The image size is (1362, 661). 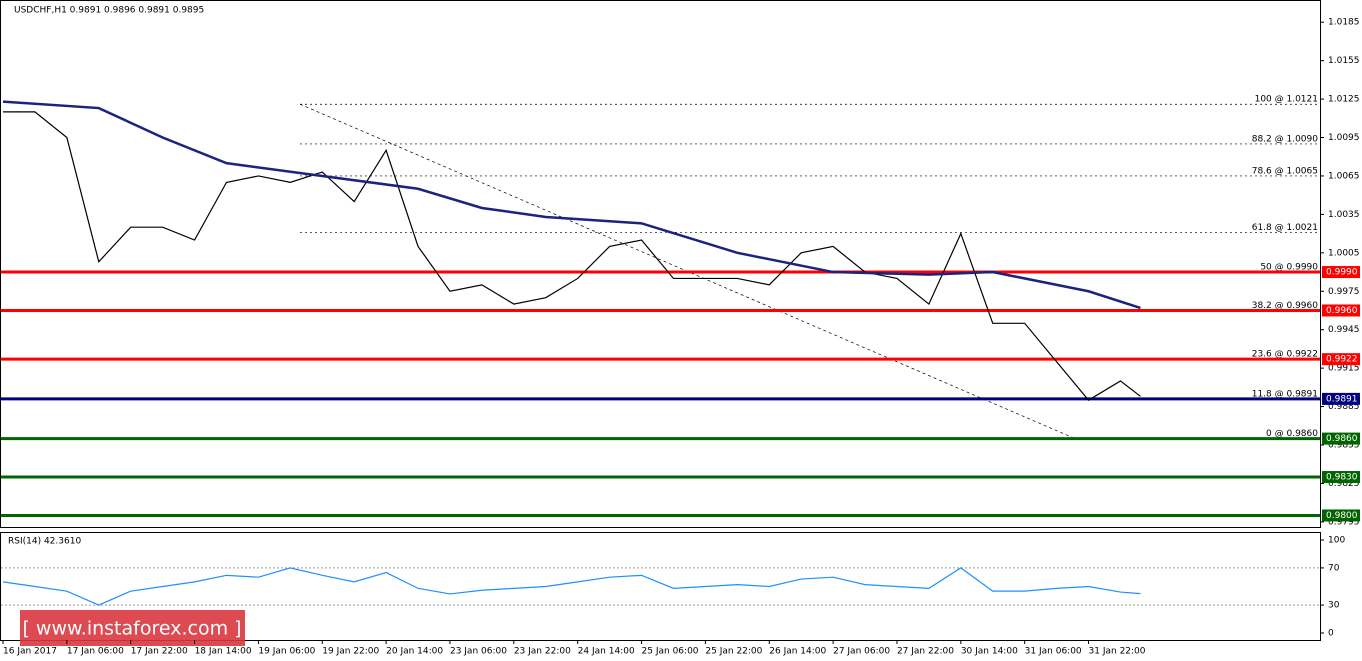 I want to click on x-tick-label: 27 Jan 06:00, so click(x=861, y=652).